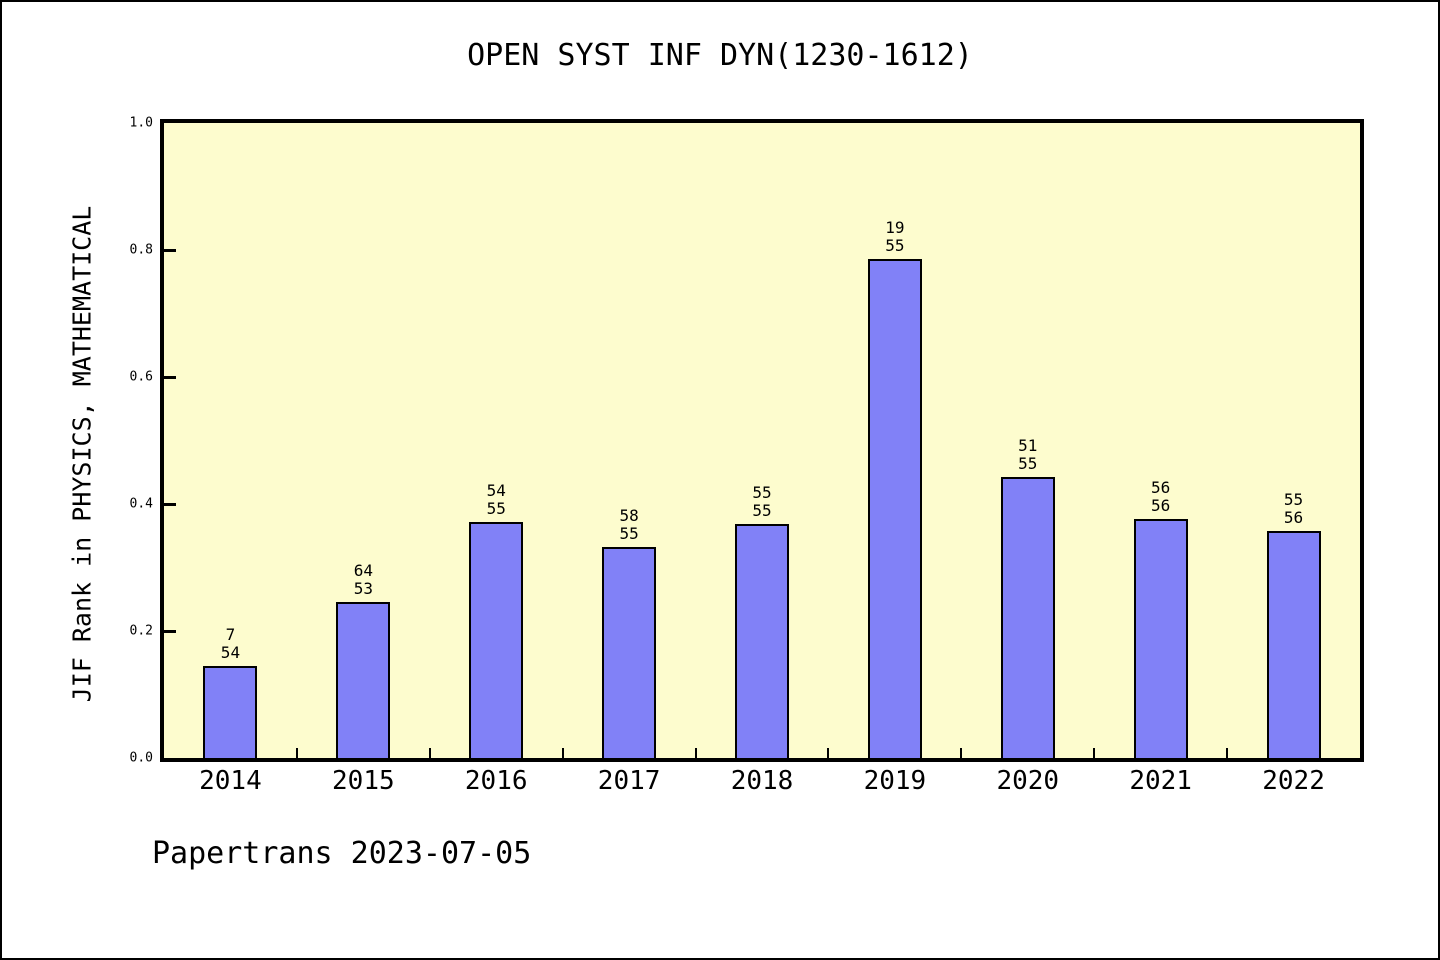 The width and height of the screenshot is (1440, 960). What do you see at coordinates (1293, 644) in the screenshot?
I see `bar-2022` at bounding box center [1293, 644].